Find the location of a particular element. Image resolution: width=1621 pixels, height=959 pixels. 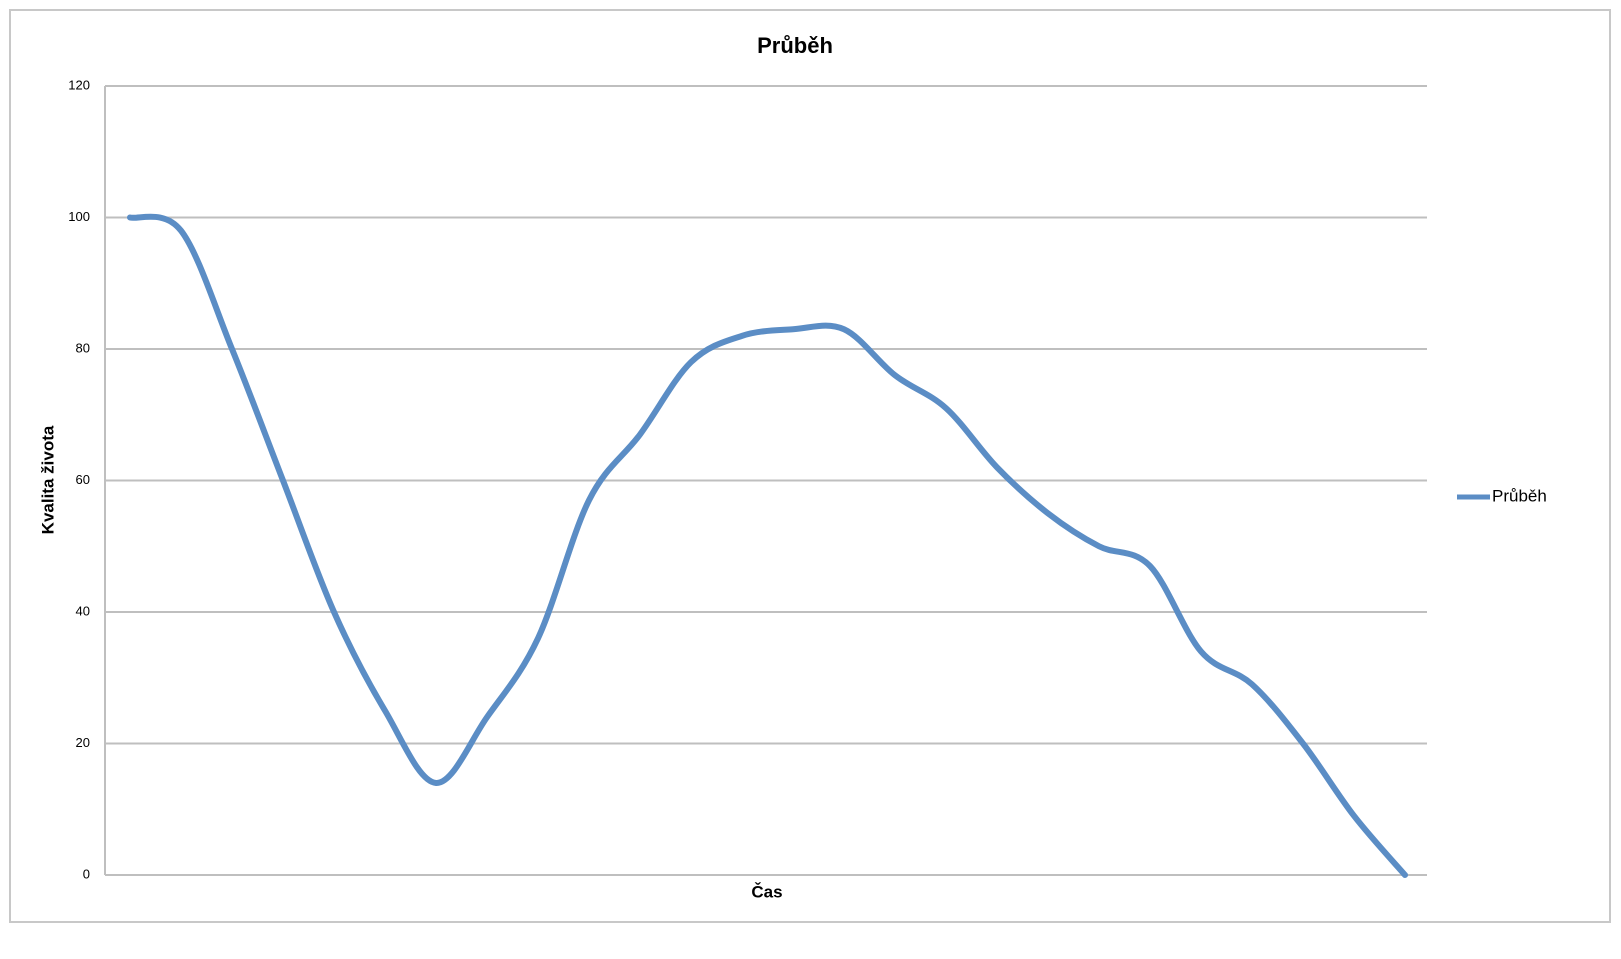

y-axis-label: Kvalita života is located at coordinates (47, 479).